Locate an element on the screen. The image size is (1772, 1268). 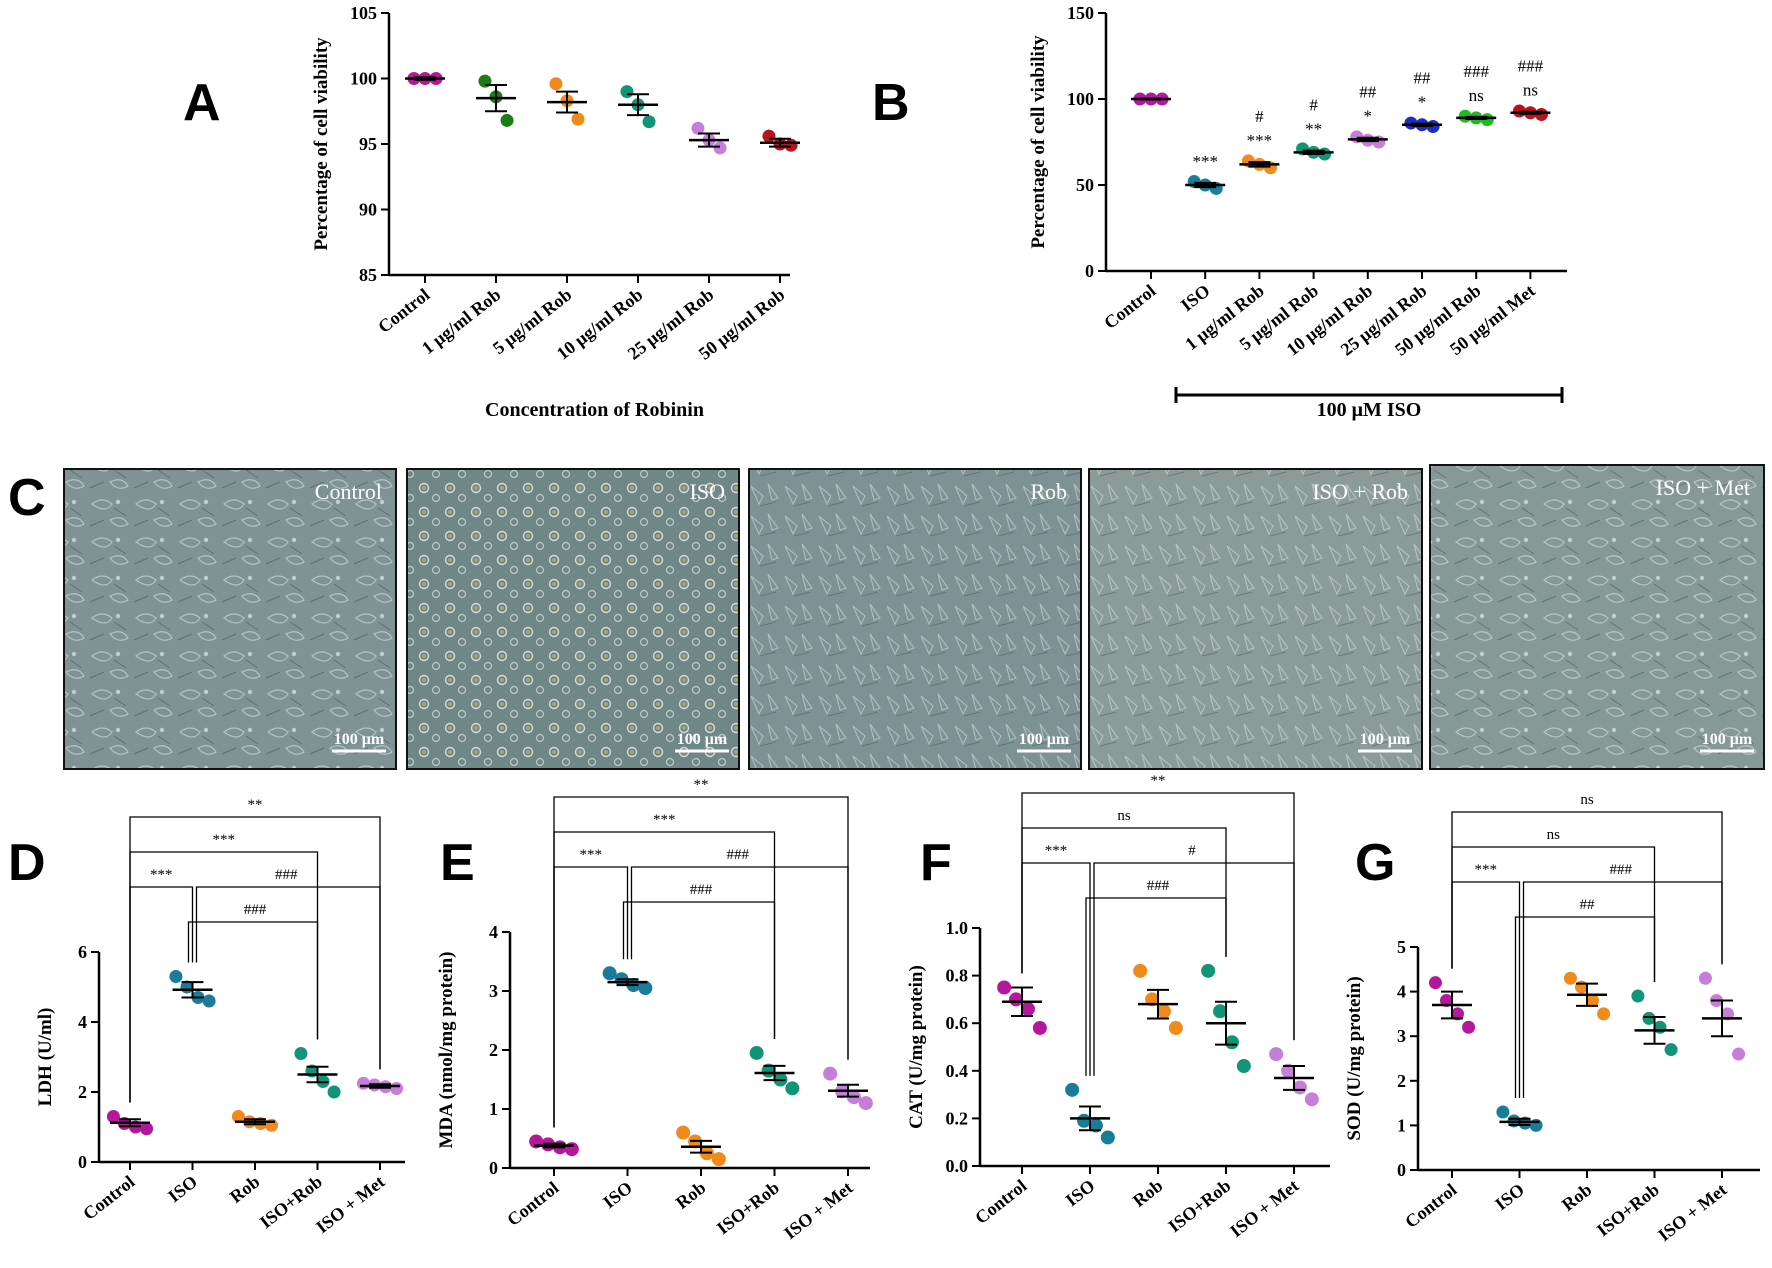
panel-letter-g: G is located at coordinates (1375, 863).